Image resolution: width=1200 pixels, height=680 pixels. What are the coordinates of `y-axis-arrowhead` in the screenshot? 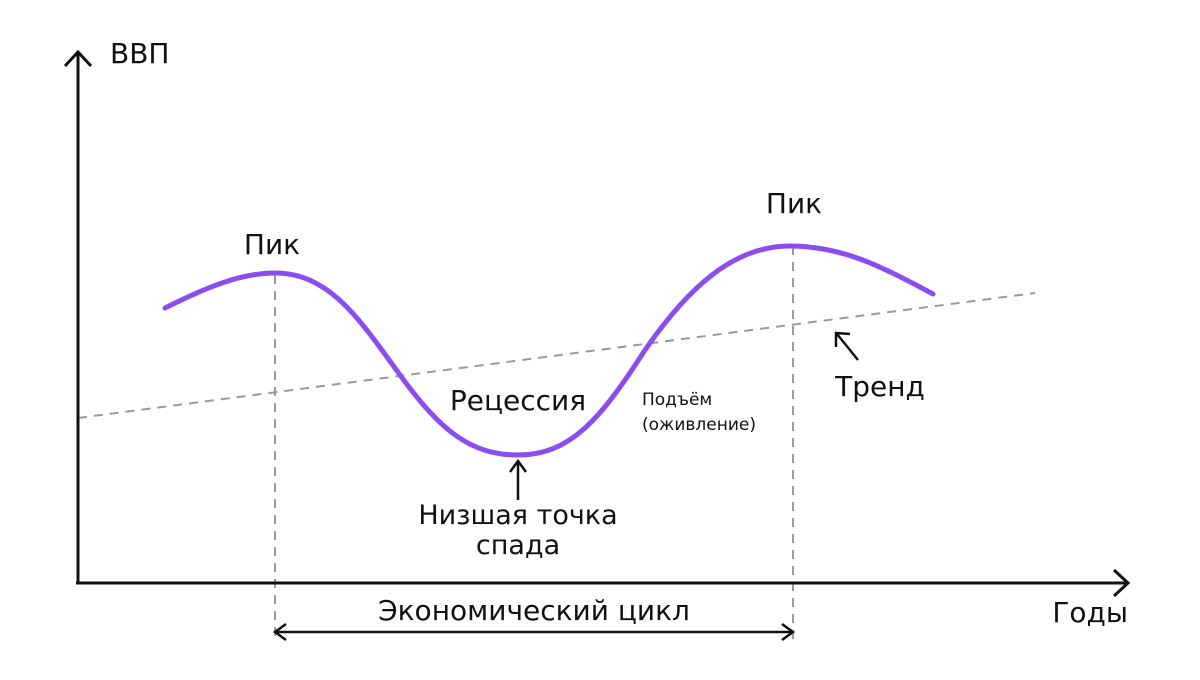 It's located at (78, 58).